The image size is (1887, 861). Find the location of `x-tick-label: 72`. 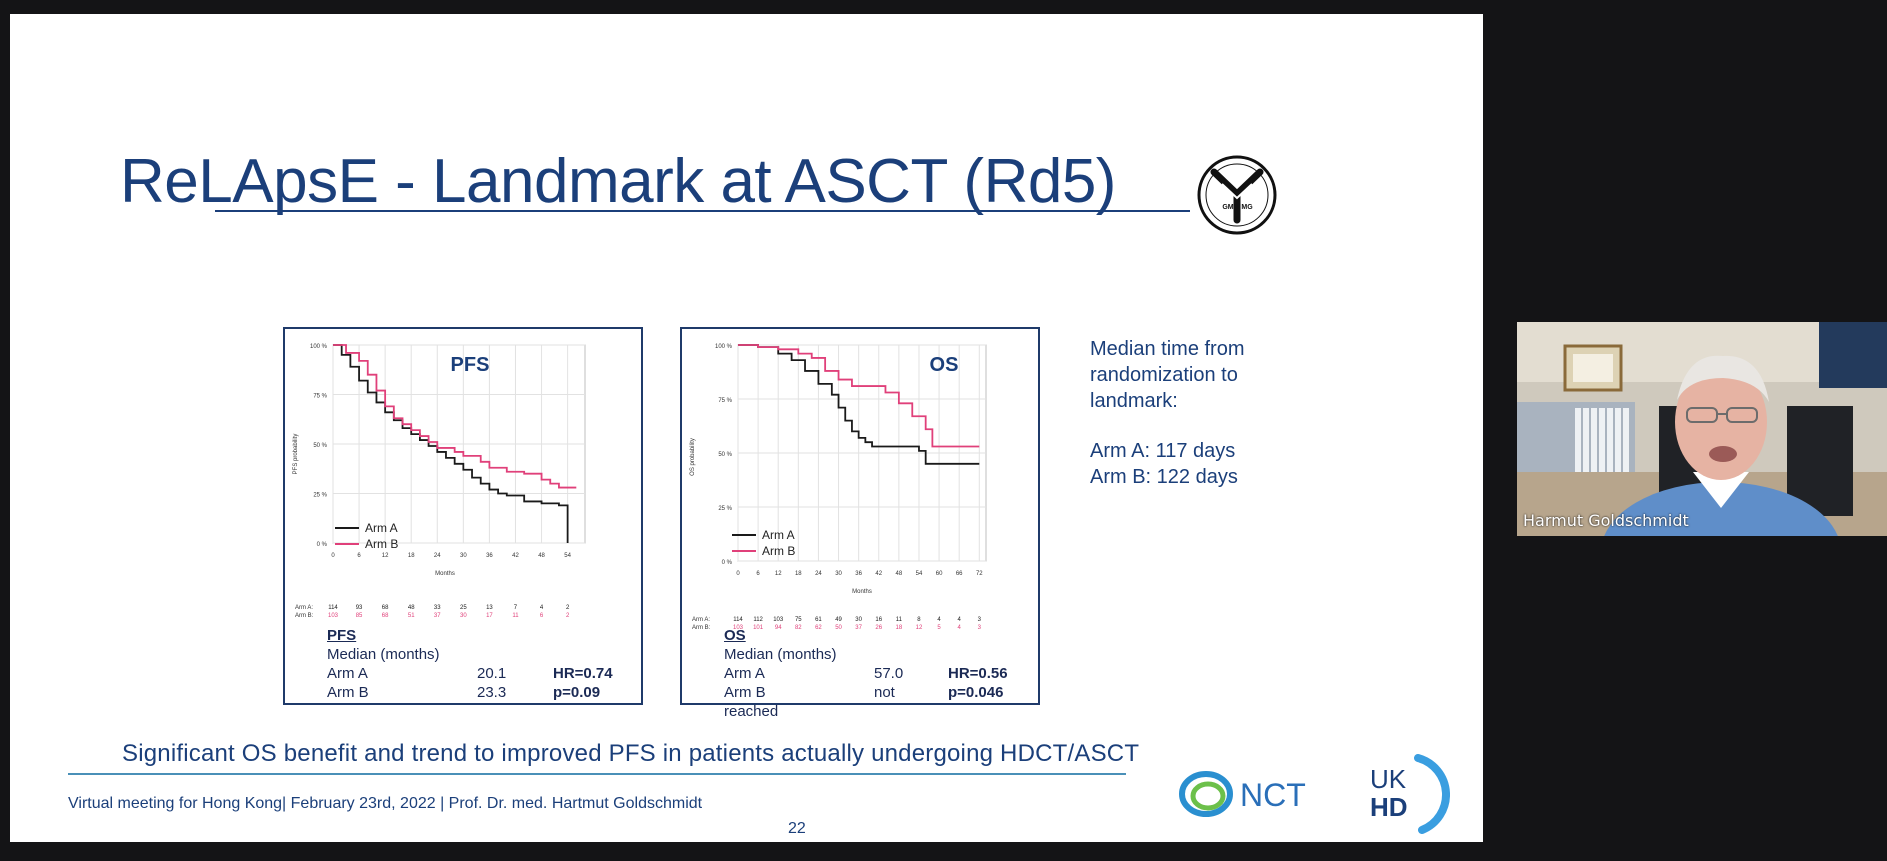

x-tick-label: 72 is located at coordinates (979, 574).